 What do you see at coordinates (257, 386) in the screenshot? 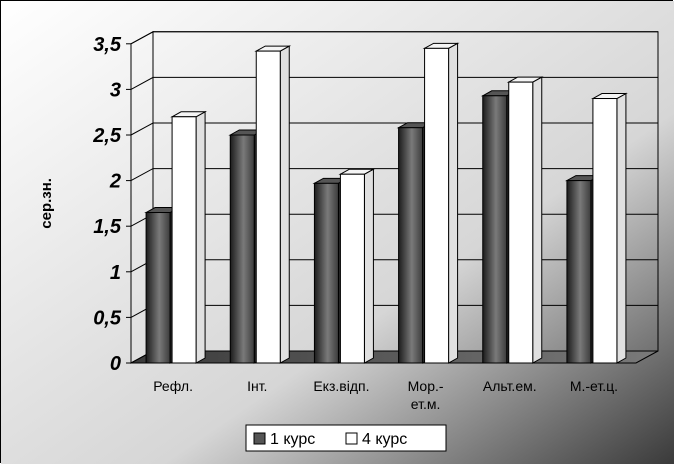
I see `x-tick-label: Інт.` at bounding box center [257, 386].